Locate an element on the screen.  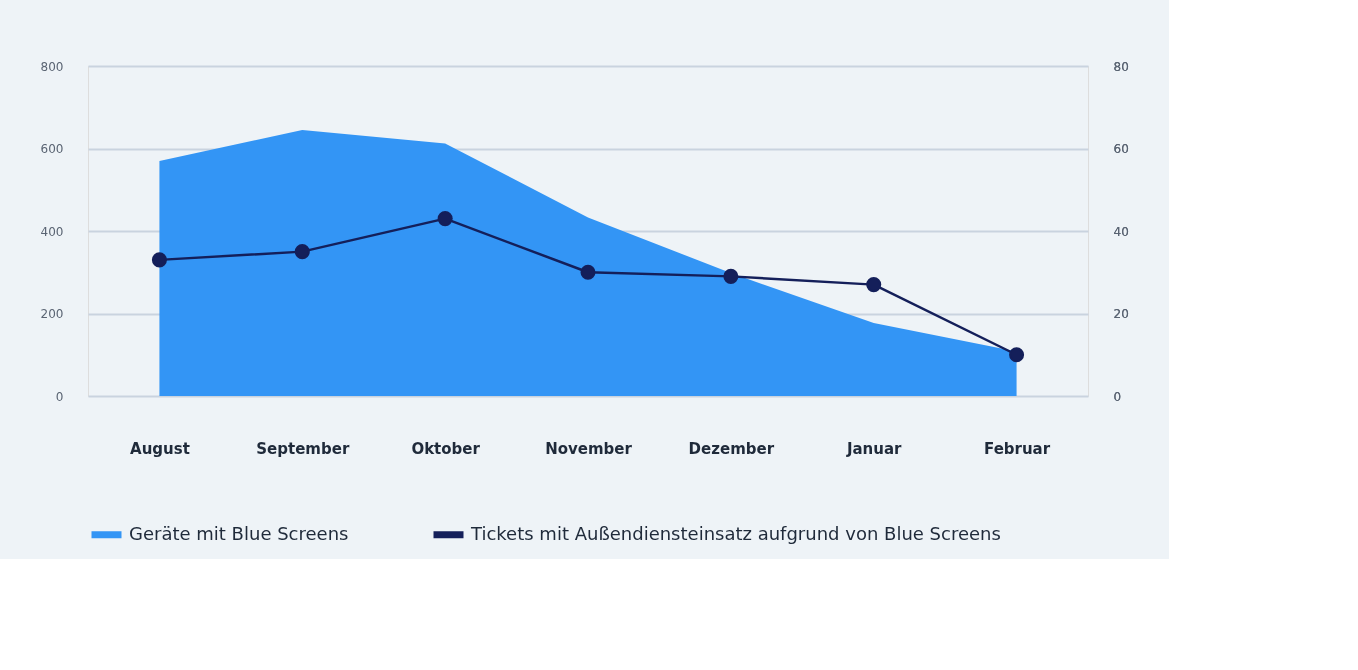
x-tick-label: September is located at coordinates (303, 448).